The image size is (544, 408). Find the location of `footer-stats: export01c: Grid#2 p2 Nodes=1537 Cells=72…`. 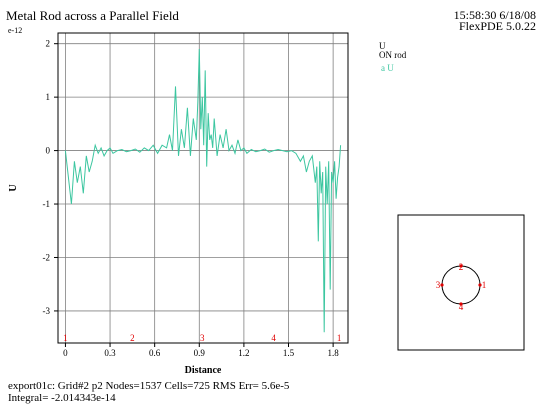

footer-stats: export01c: Grid#2 p2 Nodes=1537 Cells=72… is located at coordinates (149, 386).